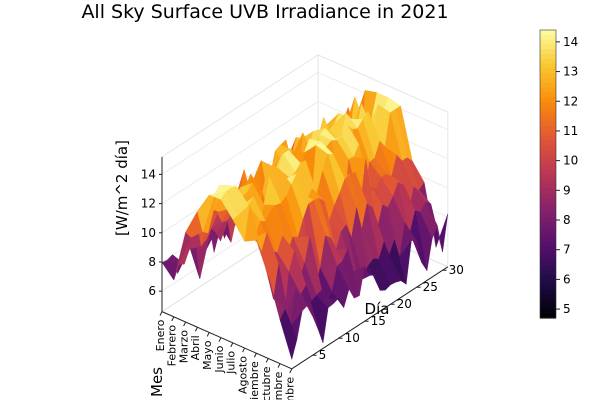 The height and width of the screenshot is (400, 600). Describe the element at coordinates (148, 174) in the screenshot. I see `z-tick-label: 14` at that location.